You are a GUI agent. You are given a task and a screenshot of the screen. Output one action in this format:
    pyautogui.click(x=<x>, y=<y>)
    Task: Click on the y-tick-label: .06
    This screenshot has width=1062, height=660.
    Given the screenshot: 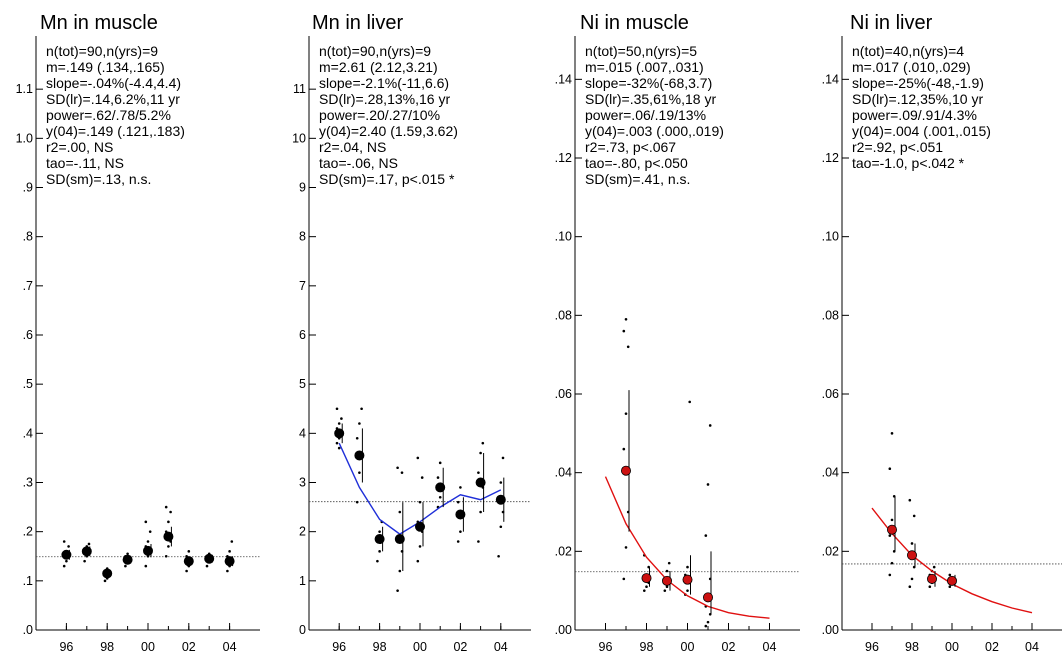 What is the action you would take?
    pyautogui.click(x=830, y=394)
    